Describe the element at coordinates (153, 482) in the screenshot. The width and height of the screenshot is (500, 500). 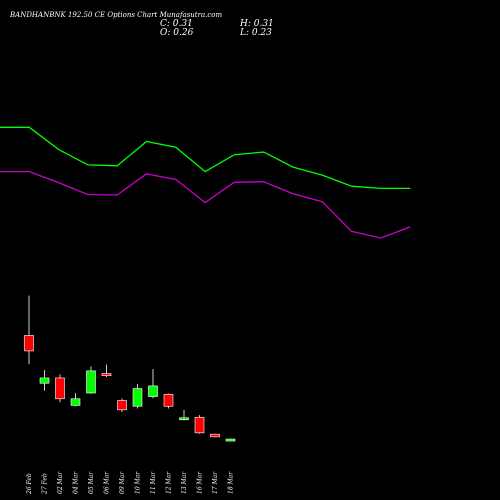
I see `x-tick-label: 11 Mar` at that location.